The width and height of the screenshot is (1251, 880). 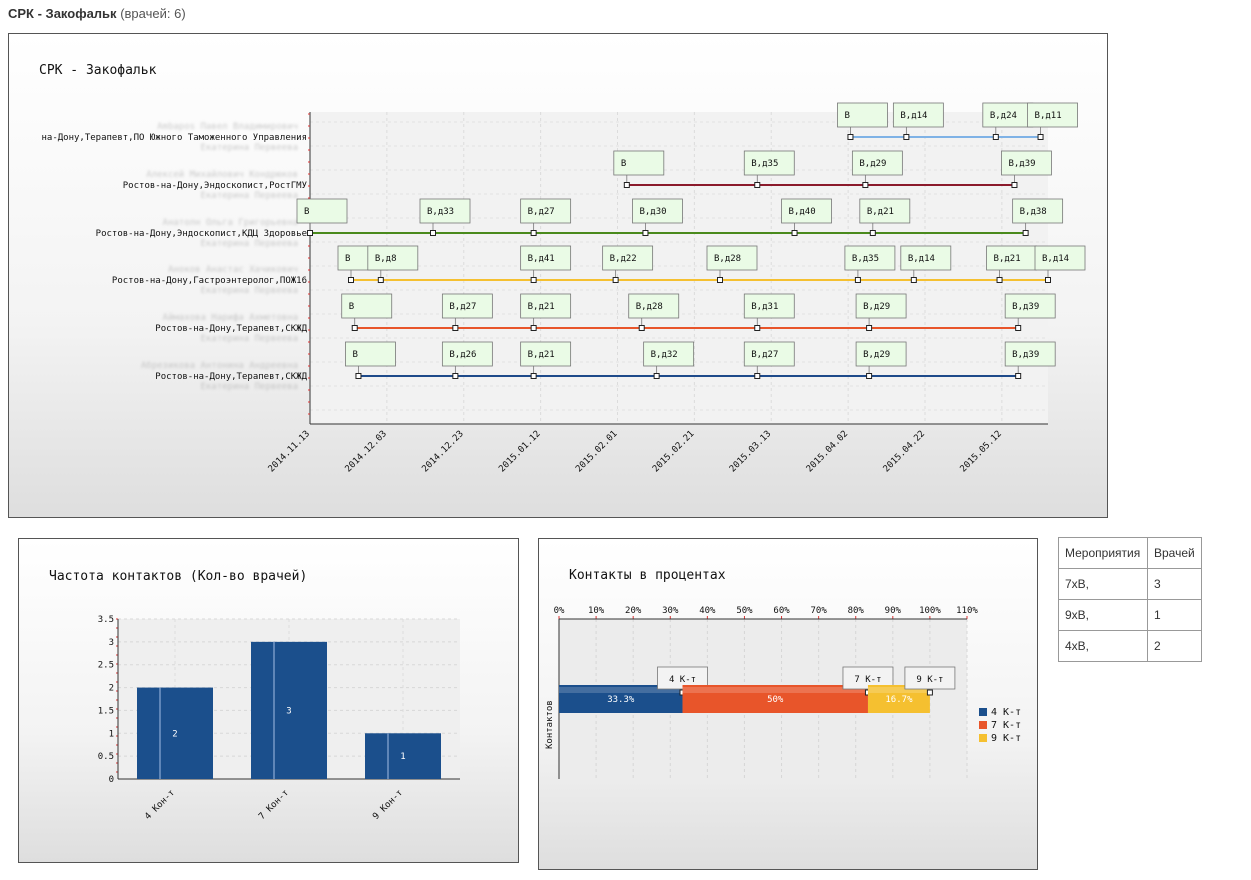 What do you see at coordinates (781, 611) in the screenshot?
I see `percent-x-tick-label: 60%` at bounding box center [781, 611].